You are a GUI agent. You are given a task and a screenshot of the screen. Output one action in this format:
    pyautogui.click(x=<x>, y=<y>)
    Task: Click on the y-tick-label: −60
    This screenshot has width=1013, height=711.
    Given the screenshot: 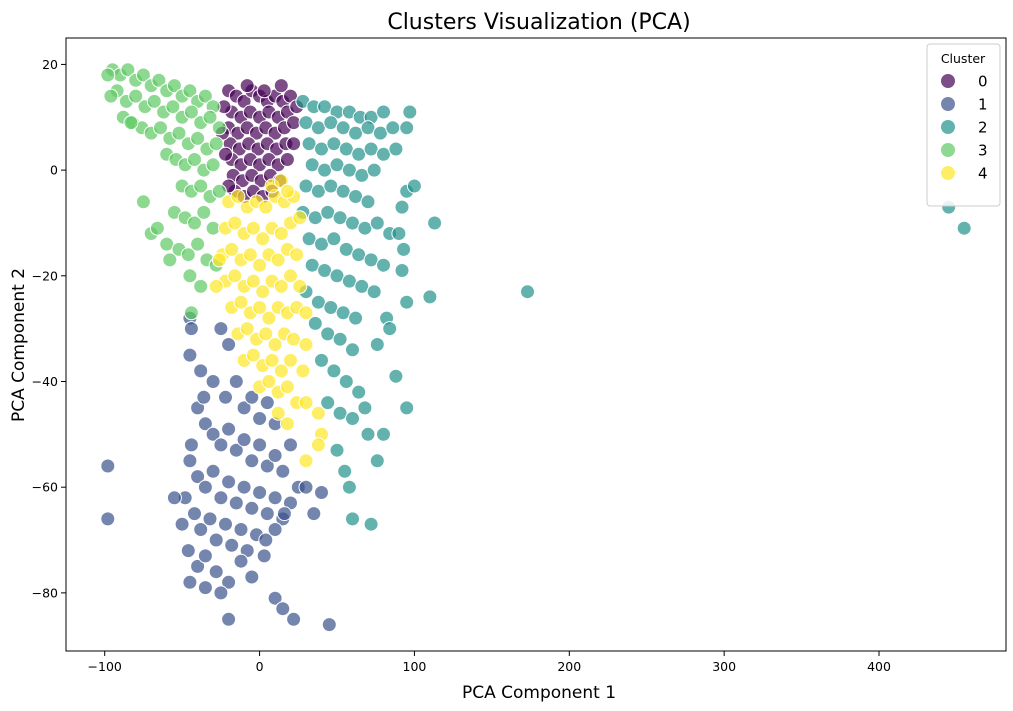 What is the action you would take?
    pyautogui.click(x=45, y=487)
    